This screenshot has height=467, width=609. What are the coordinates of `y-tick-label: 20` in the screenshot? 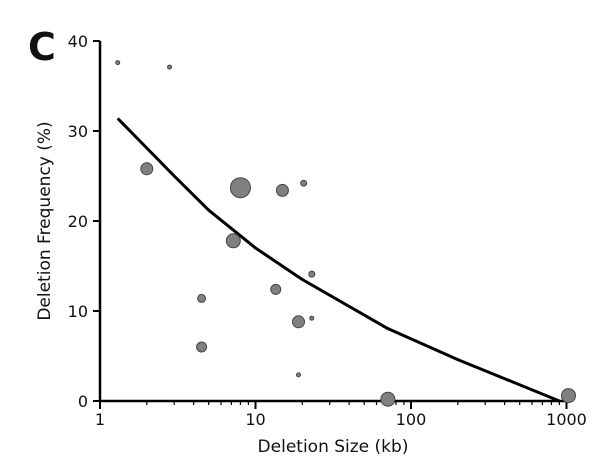 It's located at (78, 221).